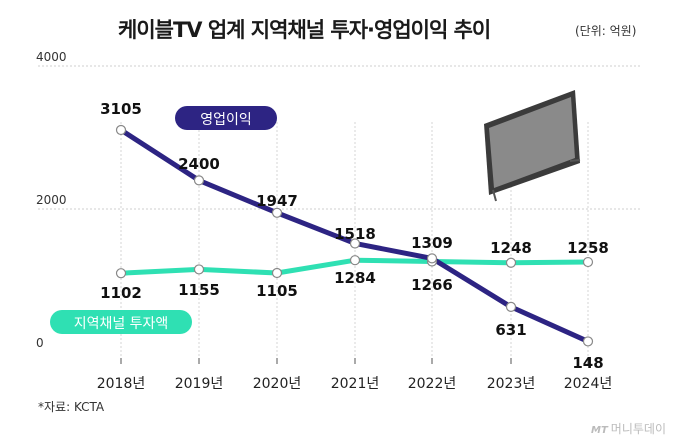  I want to click on x-tick-label: 2018년, so click(121, 384).